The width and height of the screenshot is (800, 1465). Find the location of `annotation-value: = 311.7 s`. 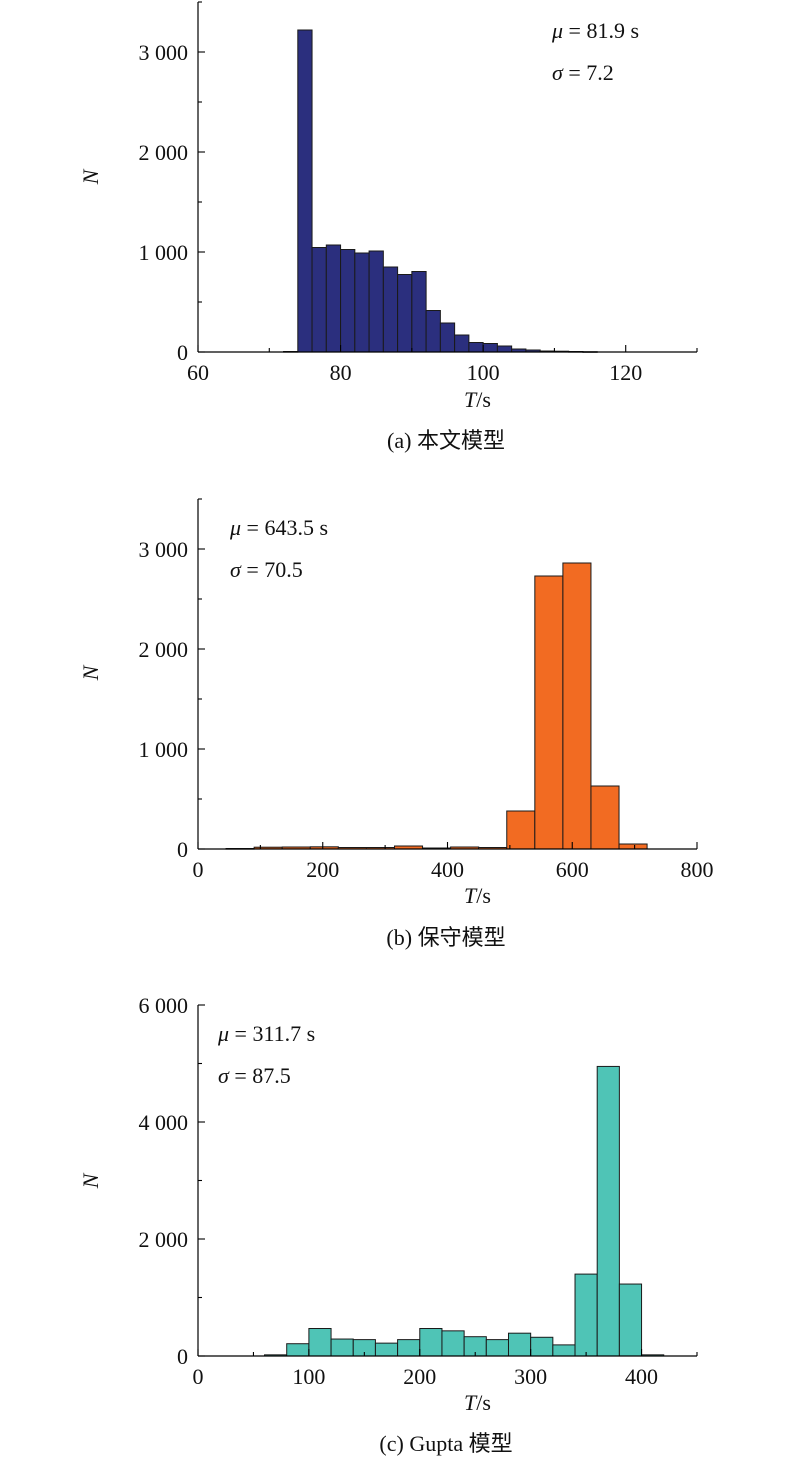

annotation-value: = 311.7 s is located at coordinates (272, 1033).